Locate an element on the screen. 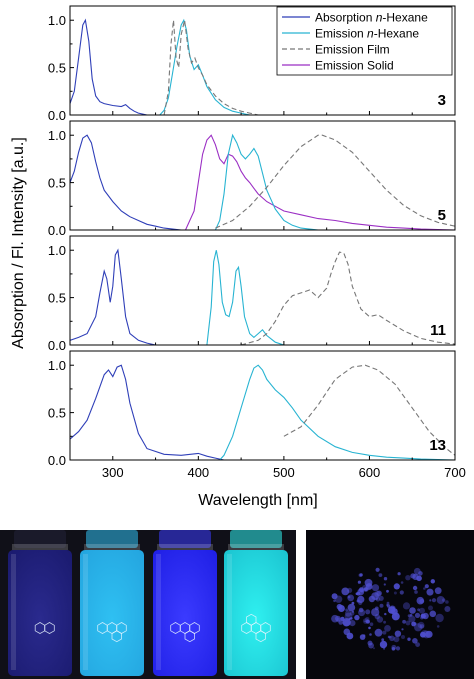  x-tick-label: 700 is located at coordinates (455, 472).